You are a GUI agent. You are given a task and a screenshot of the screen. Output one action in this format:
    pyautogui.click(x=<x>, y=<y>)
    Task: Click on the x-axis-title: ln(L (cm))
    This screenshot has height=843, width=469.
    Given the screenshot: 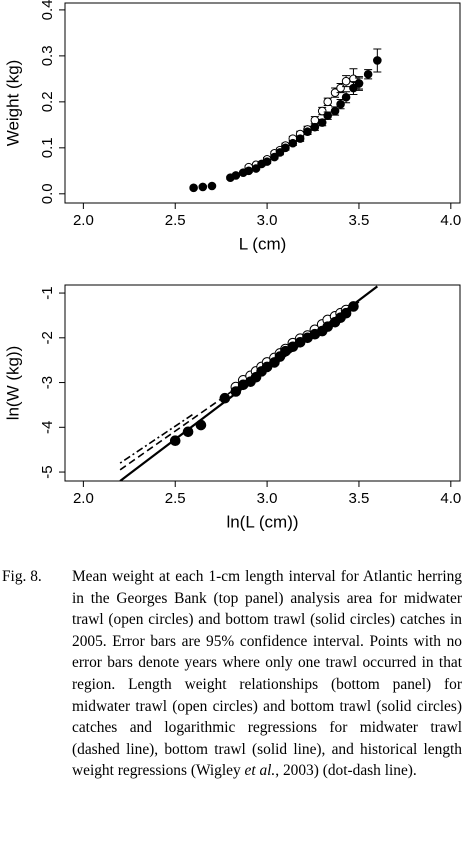 What is the action you would take?
    pyautogui.click(x=262, y=521)
    